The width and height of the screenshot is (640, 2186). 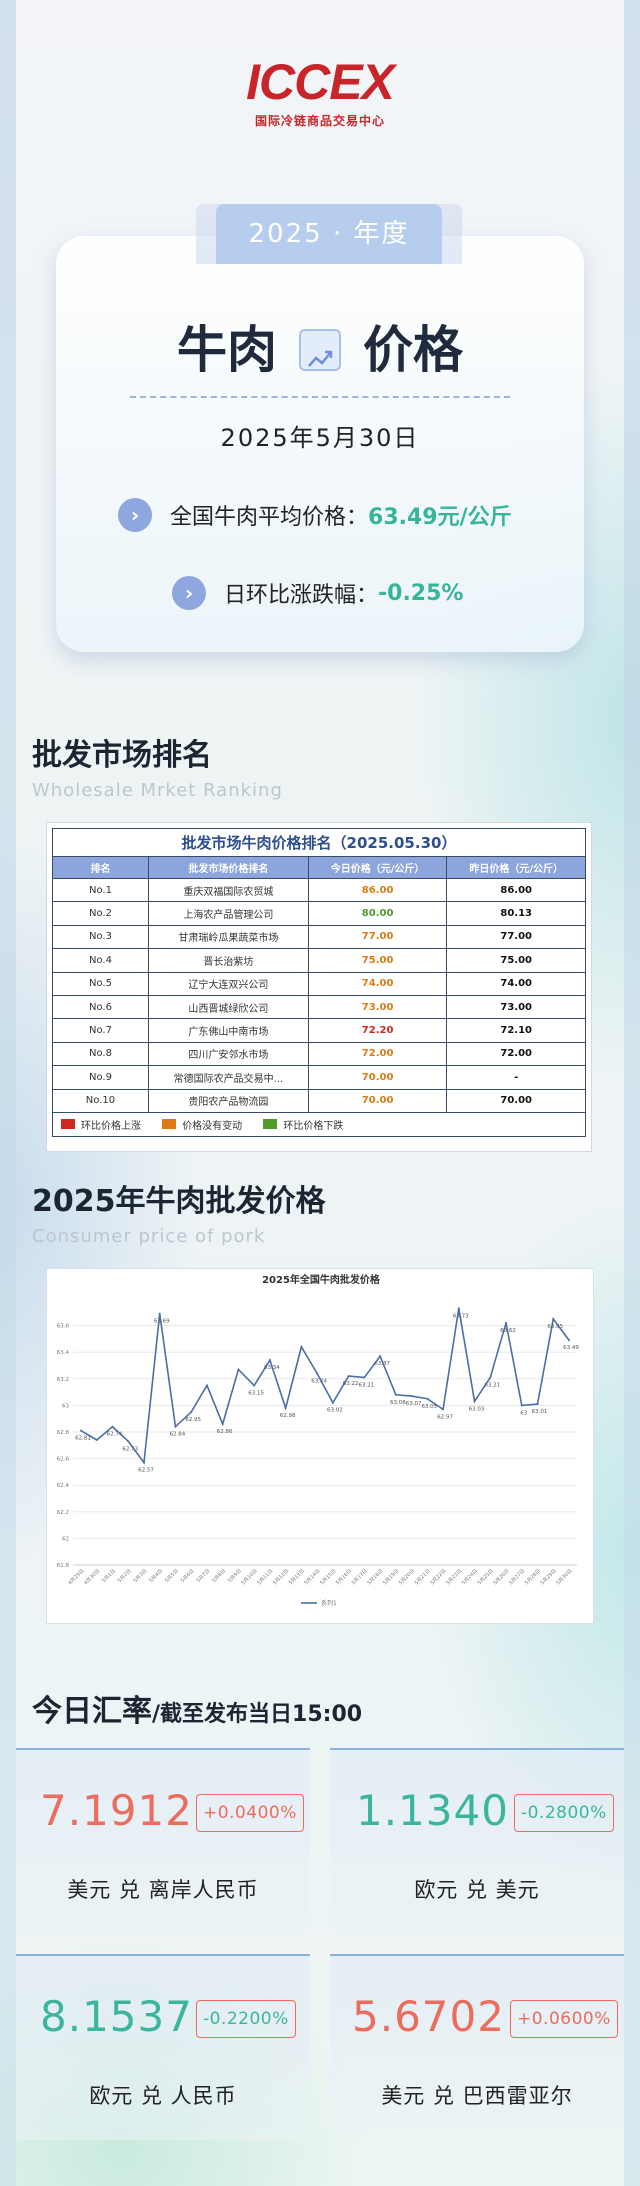 I want to click on y-tick-label: 62.8, so click(x=63, y=1433).